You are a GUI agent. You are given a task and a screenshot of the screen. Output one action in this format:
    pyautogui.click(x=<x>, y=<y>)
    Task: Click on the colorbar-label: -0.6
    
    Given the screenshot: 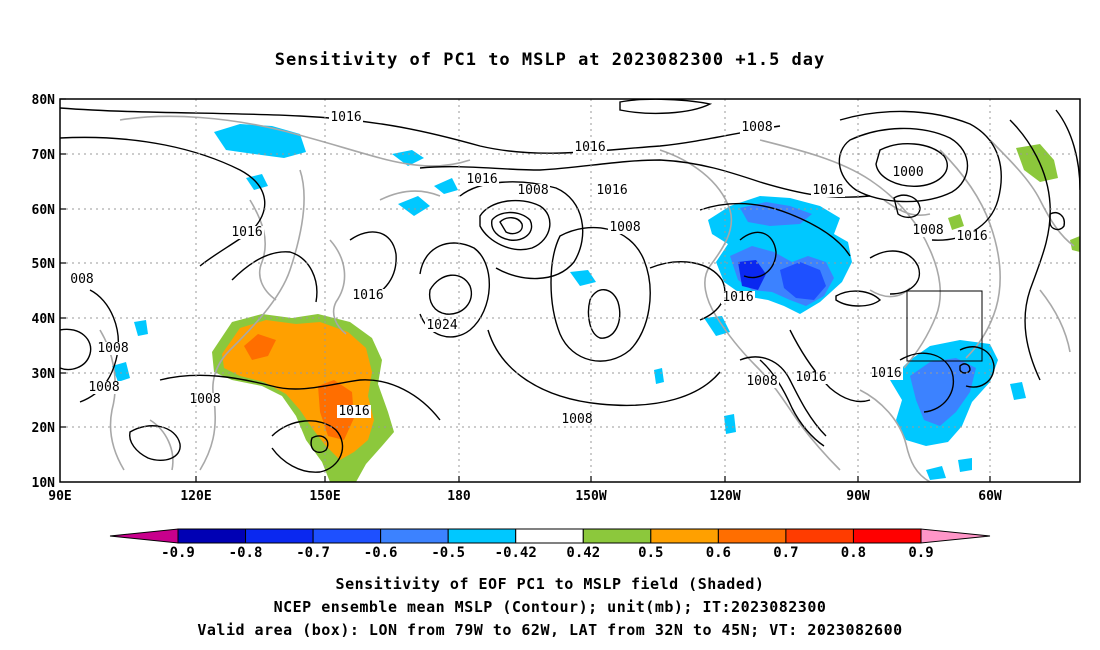 What is the action you would take?
    pyautogui.click(x=381, y=553)
    